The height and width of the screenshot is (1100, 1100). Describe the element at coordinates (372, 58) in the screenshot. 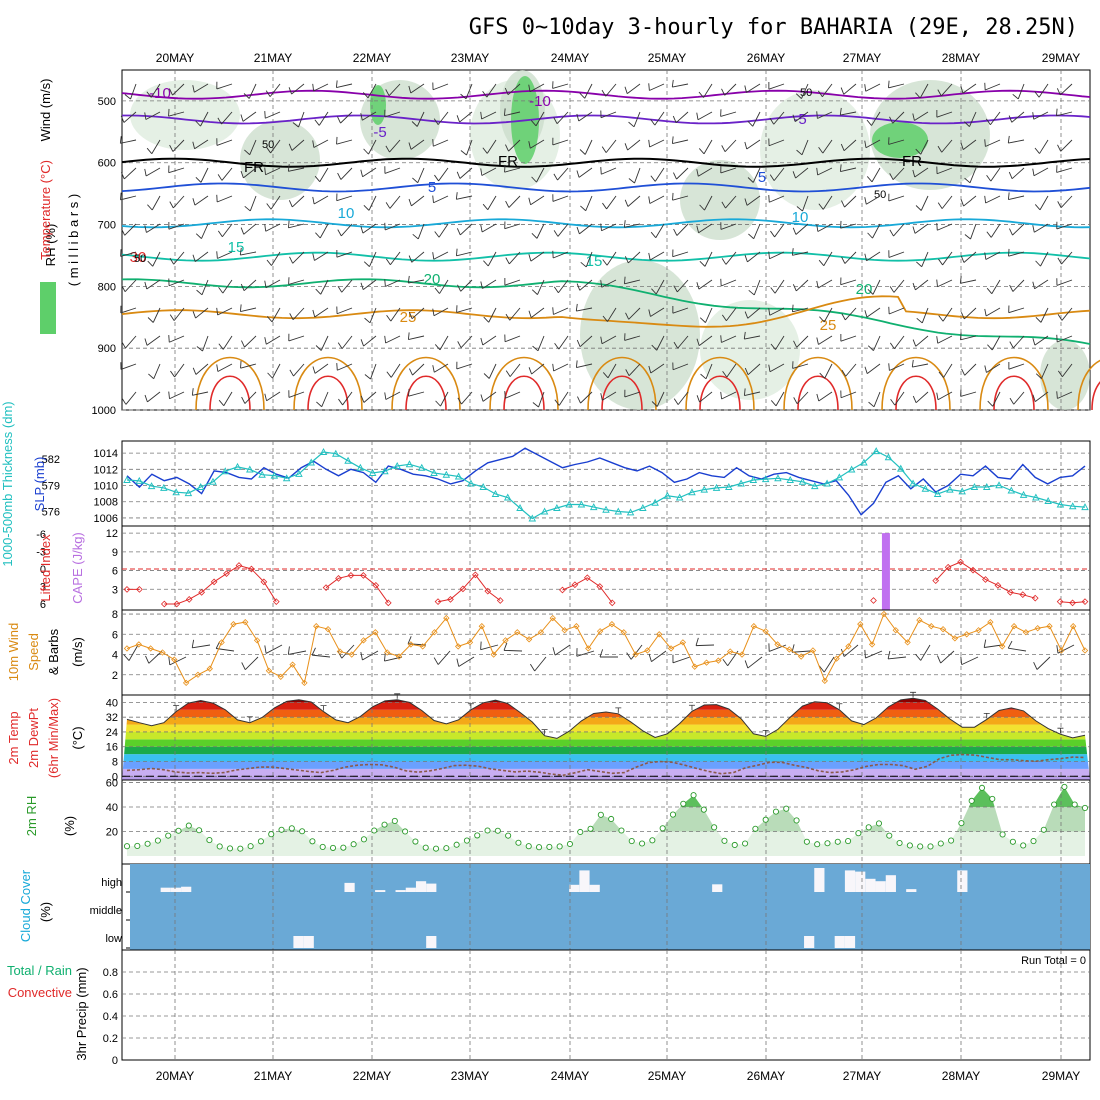

I see `date-label-top: 22MAY` at that location.